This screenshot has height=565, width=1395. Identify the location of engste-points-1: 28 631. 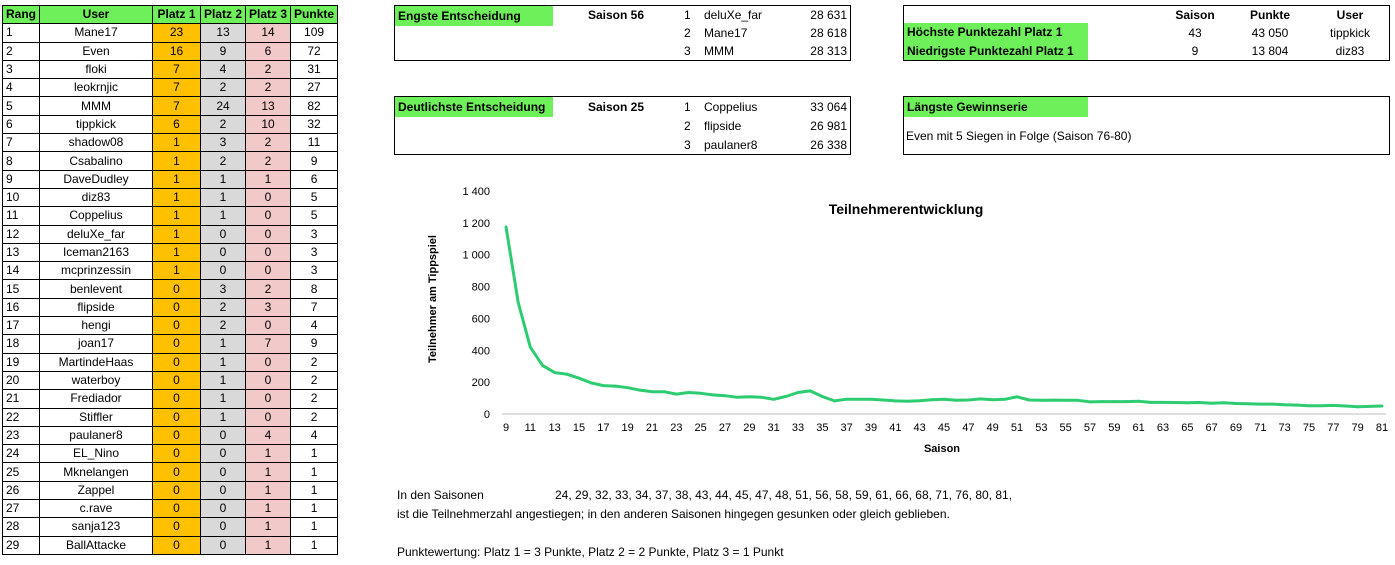
(828, 15).